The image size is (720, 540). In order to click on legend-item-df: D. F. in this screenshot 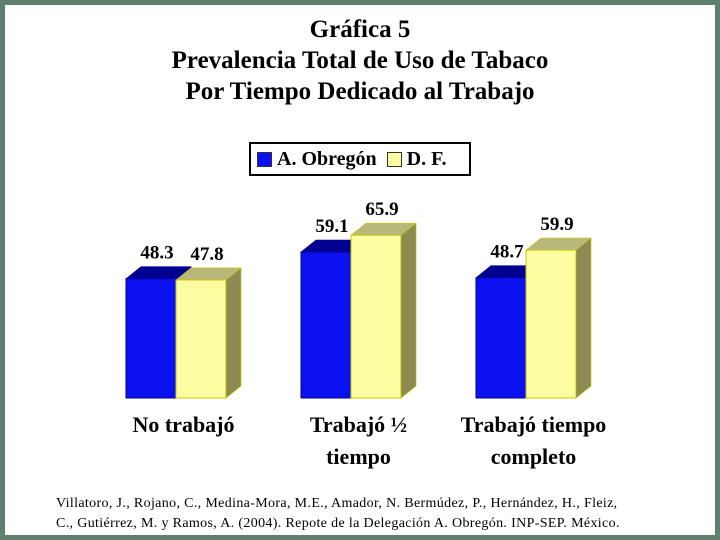, I will do `click(416, 159)`.